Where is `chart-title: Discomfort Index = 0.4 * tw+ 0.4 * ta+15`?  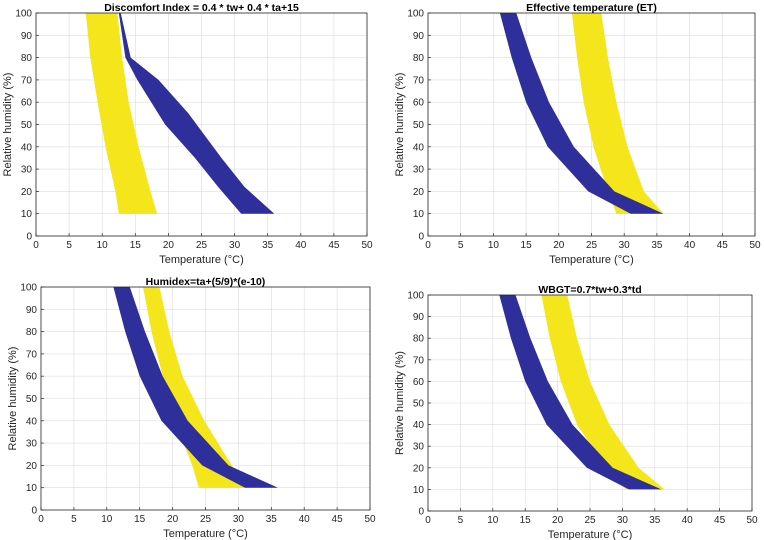 chart-title: Discomfort Index = 0.4 * tw+ 0.4 * ta+15 is located at coordinates (201, 8).